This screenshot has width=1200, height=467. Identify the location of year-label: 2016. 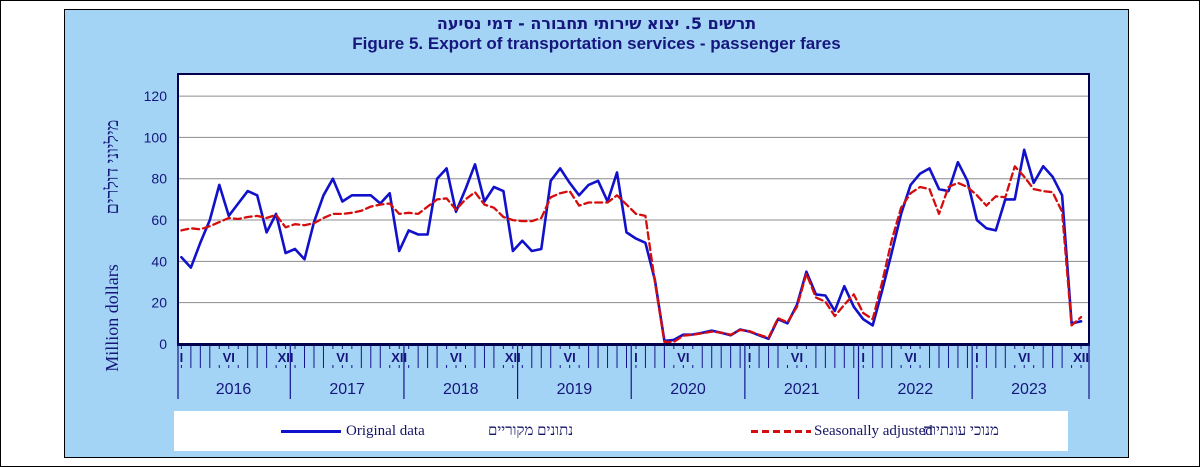
(234, 389).